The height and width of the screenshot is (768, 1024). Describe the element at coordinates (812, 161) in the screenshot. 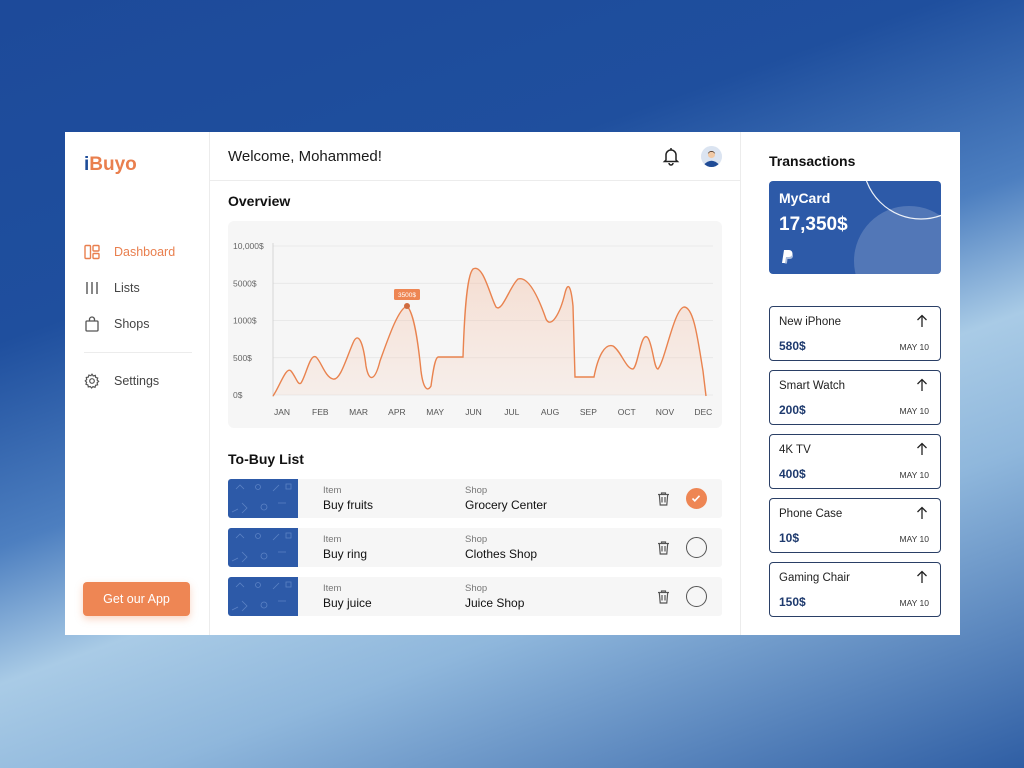

I see `transactions-title: Transactions` at that location.